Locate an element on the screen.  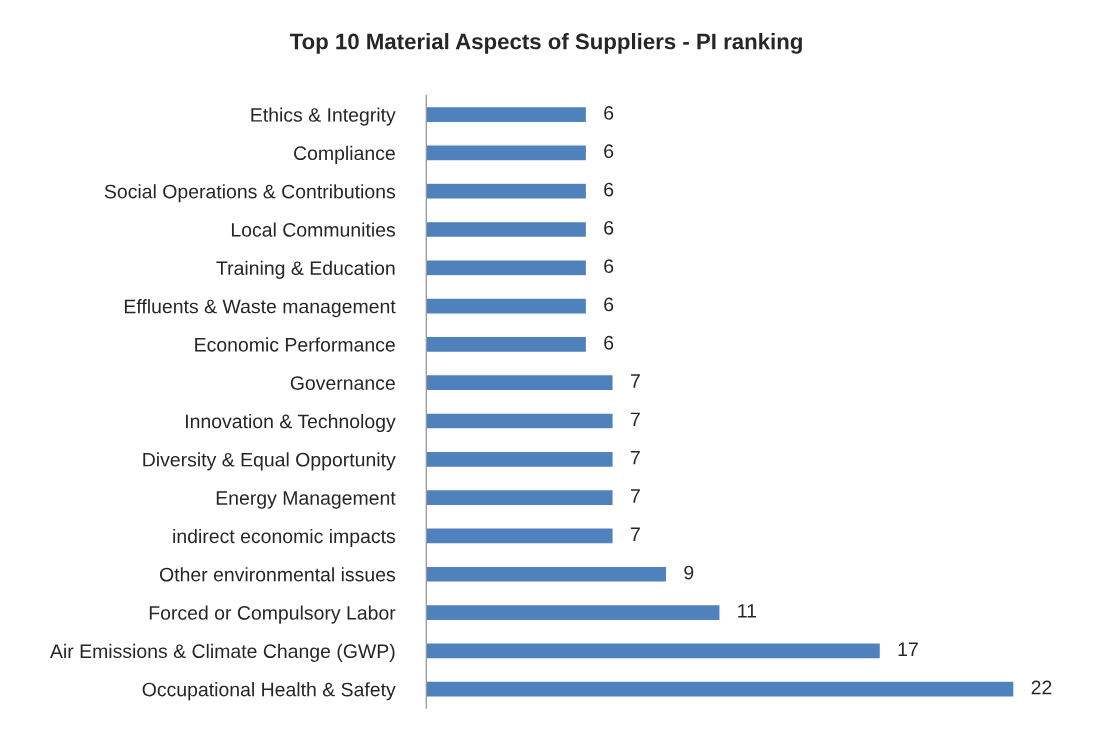
y-tick-label: indirect economic impacts is located at coordinates (284, 538).